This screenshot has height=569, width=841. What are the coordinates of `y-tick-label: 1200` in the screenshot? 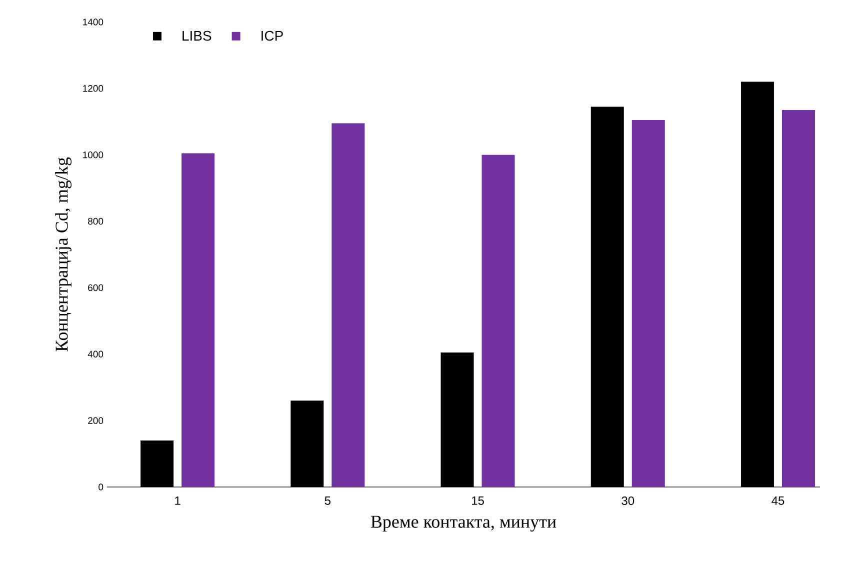 It's located at (93, 88).